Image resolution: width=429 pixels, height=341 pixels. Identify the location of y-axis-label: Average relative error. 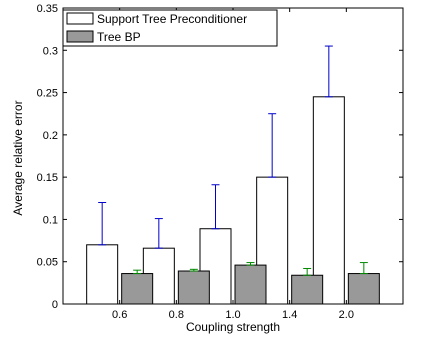
(18, 157).